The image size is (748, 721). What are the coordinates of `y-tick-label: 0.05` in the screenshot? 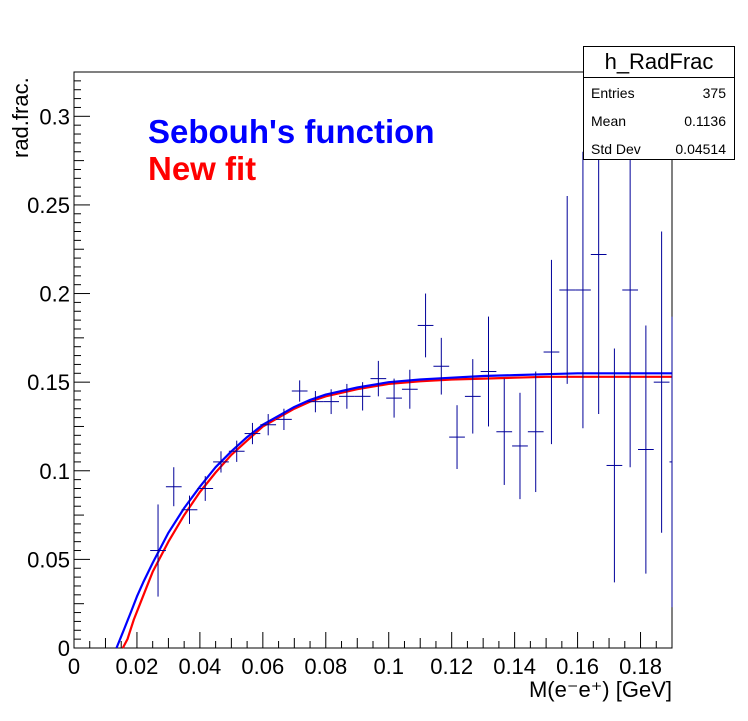 It's located at (48, 559).